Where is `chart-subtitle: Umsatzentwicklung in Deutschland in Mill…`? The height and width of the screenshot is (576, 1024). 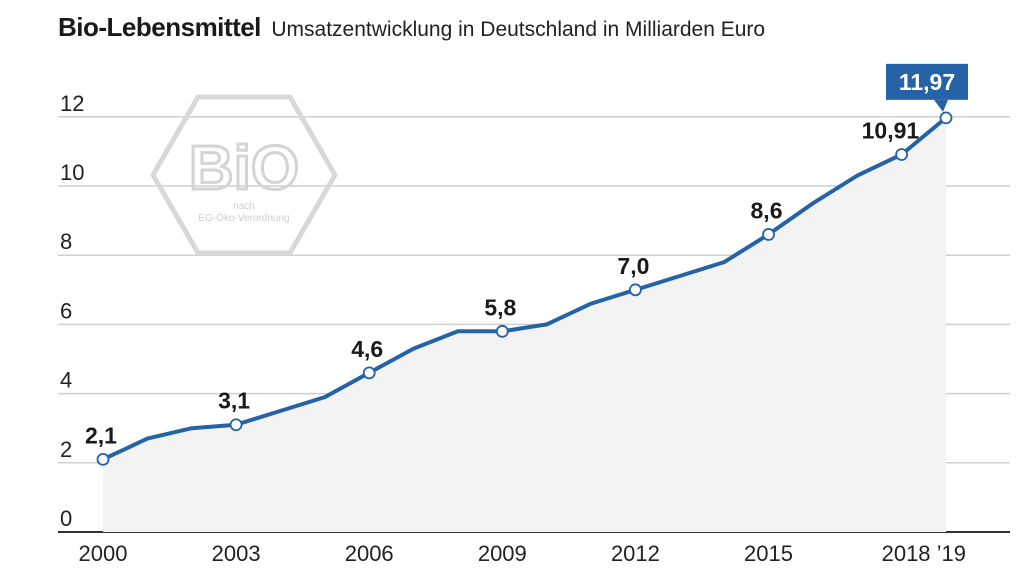 chart-subtitle: Umsatzentwicklung in Deutschland in Mill… is located at coordinates (518, 29).